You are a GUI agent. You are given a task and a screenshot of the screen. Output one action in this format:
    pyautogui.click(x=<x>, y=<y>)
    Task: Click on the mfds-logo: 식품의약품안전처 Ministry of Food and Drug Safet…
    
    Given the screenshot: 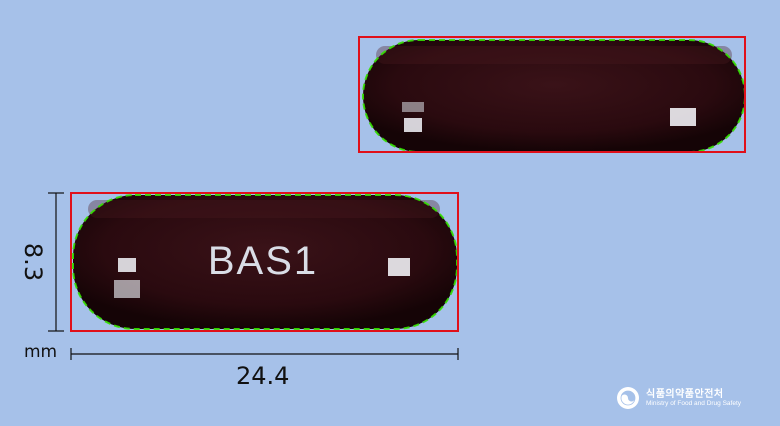 What is the action you would take?
    pyautogui.click(x=678, y=398)
    